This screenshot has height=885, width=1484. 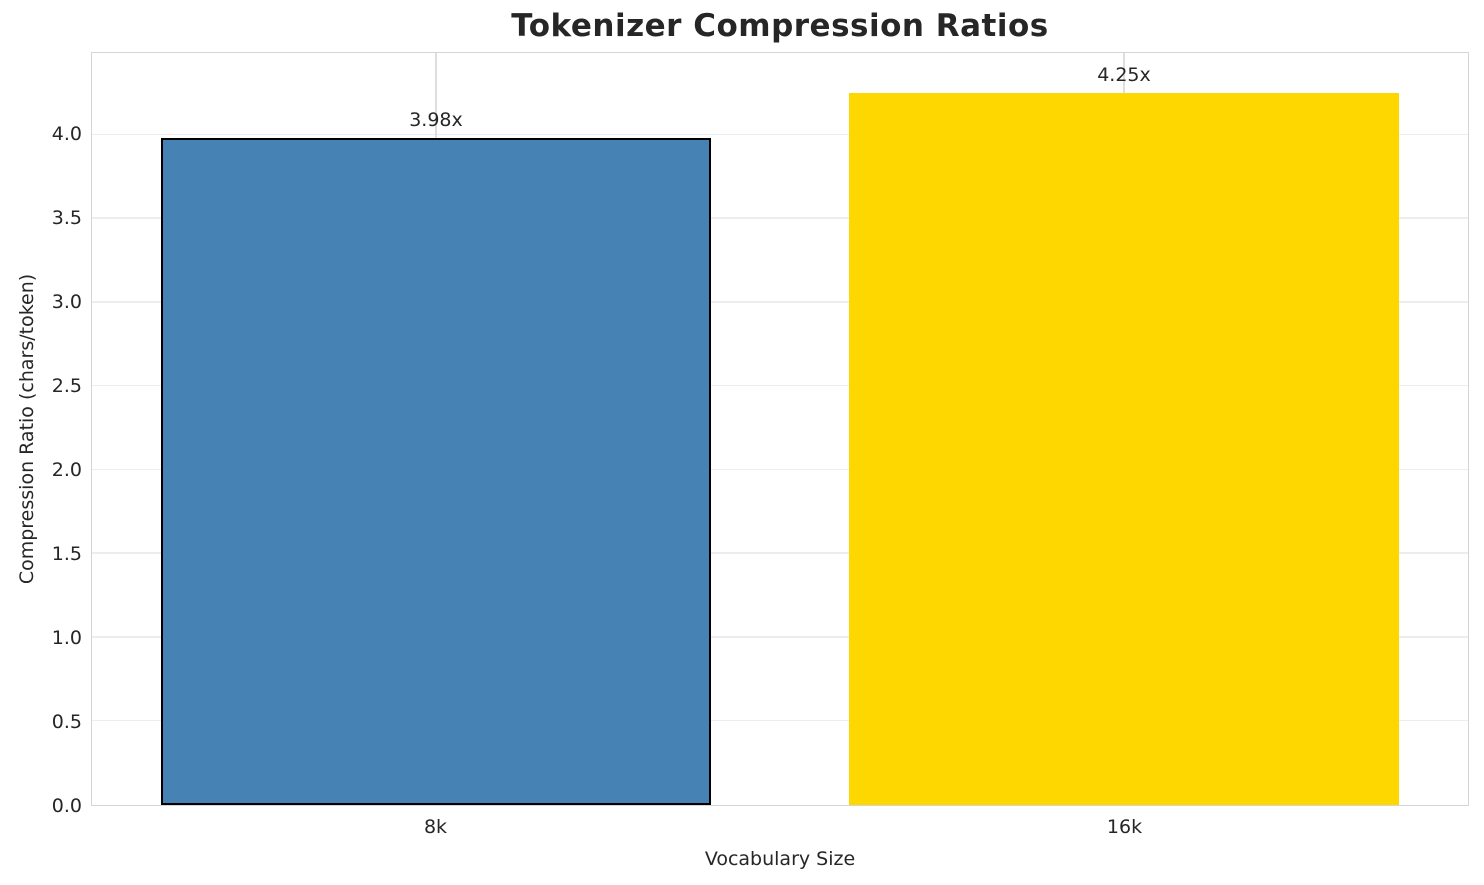 What do you see at coordinates (780, 859) in the screenshot?
I see `x-axis-label: Vocabulary Size` at bounding box center [780, 859].